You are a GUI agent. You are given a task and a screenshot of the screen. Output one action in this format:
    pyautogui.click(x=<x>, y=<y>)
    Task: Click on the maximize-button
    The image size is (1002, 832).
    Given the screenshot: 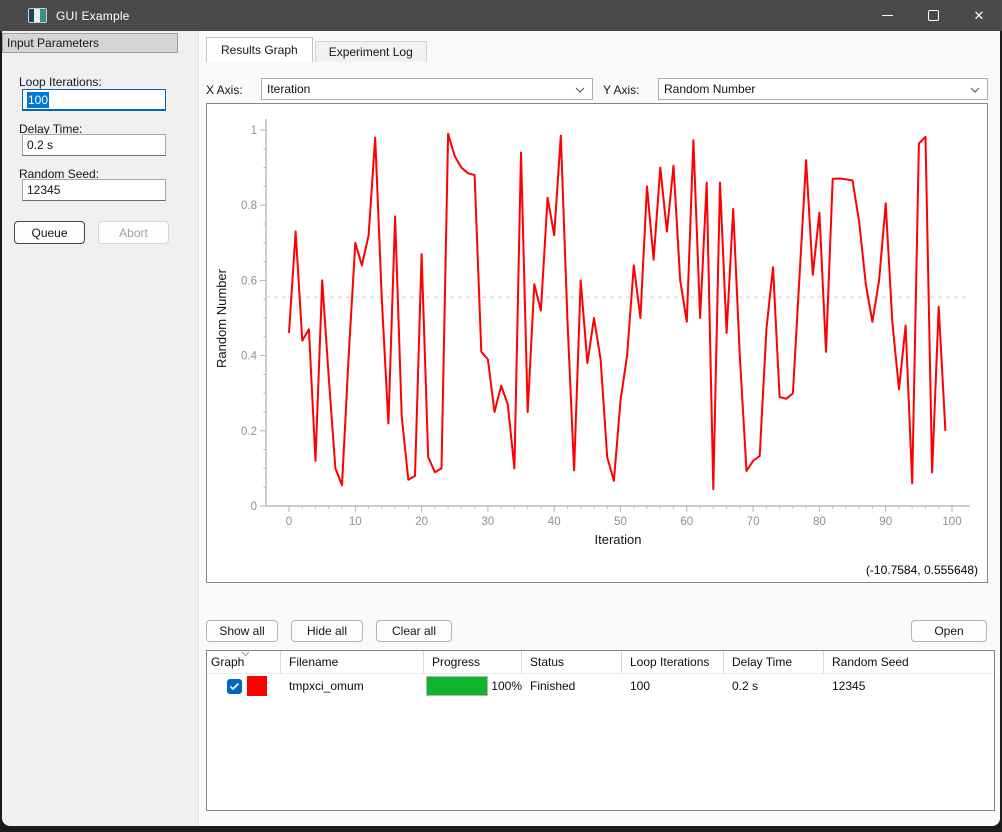 What is the action you would take?
    pyautogui.click(x=933, y=15)
    